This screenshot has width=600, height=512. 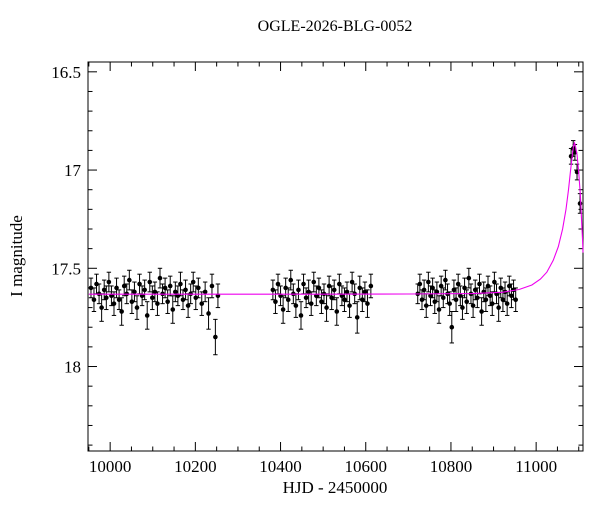 What do you see at coordinates (16, 256) in the screenshot?
I see `y-axis-label: I magnitude` at bounding box center [16, 256].